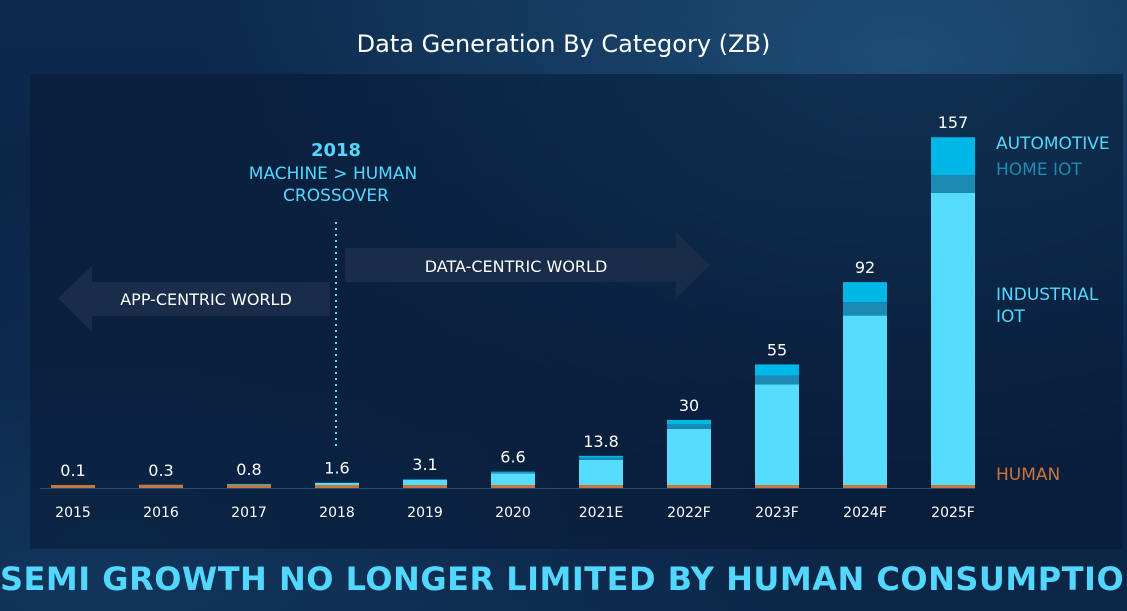 Image resolution: width=1127 pixels, height=611 pixels. What do you see at coordinates (248, 469) in the screenshot?
I see `bar-total-label-2017: 0.8` at bounding box center [248, 469].